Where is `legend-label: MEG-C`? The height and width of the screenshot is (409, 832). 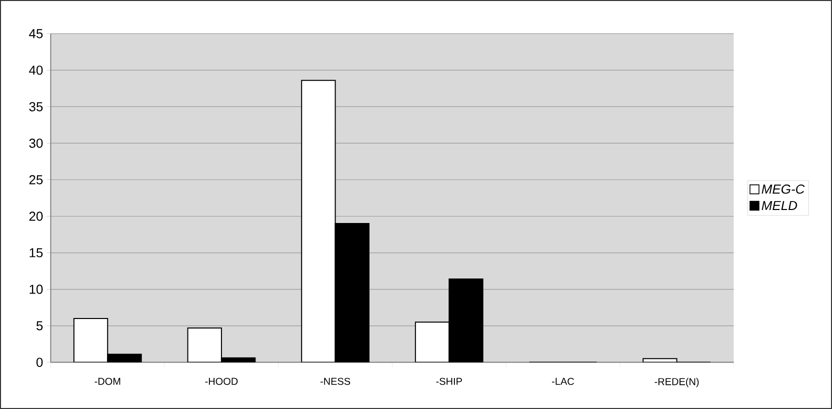
legend-label: MEG-C is located at coordinates (783, 189).